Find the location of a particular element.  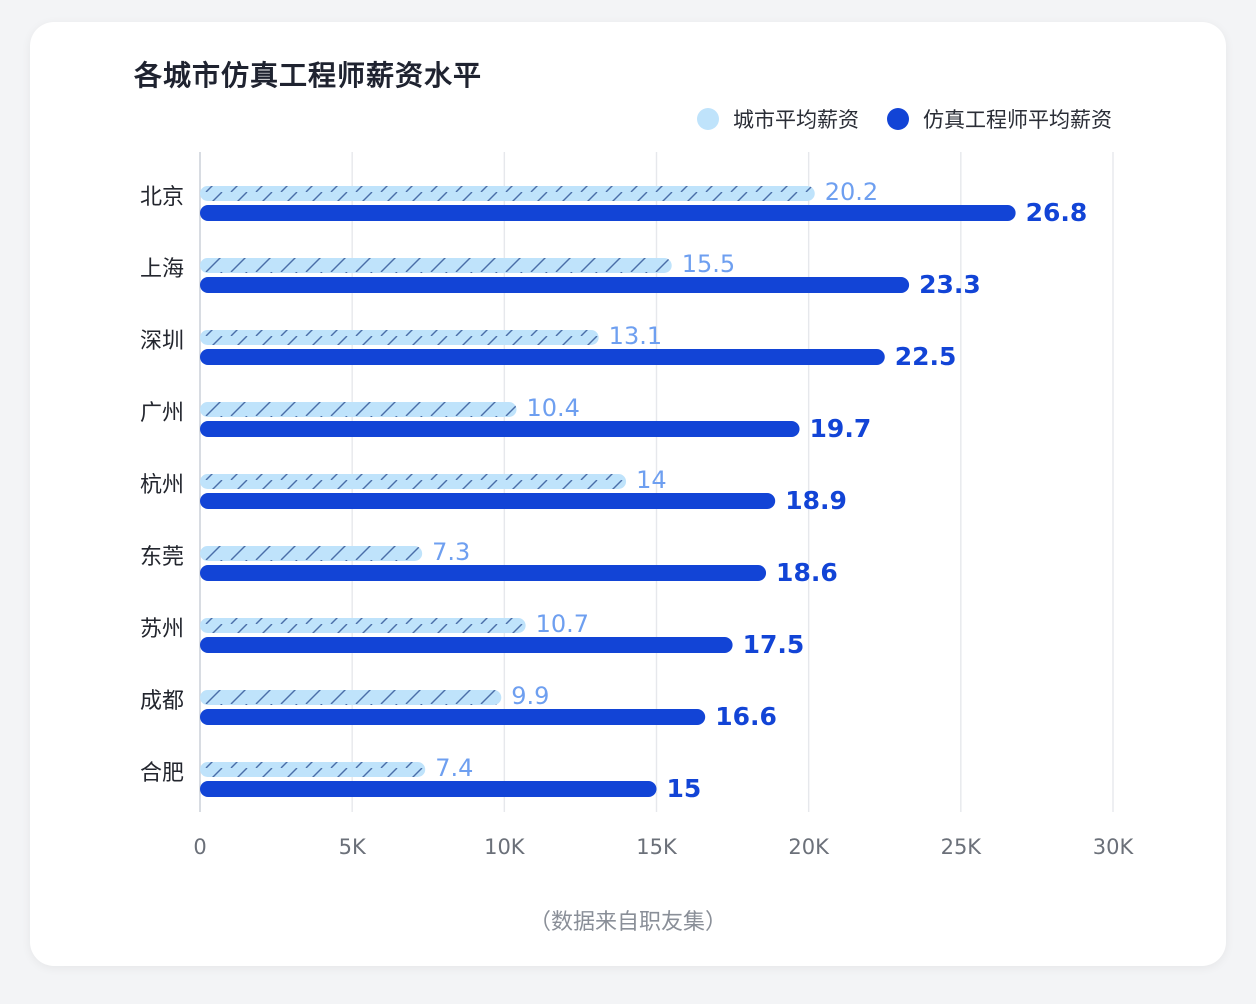

category-label: 深圳 is located at coordinates (162, 341).